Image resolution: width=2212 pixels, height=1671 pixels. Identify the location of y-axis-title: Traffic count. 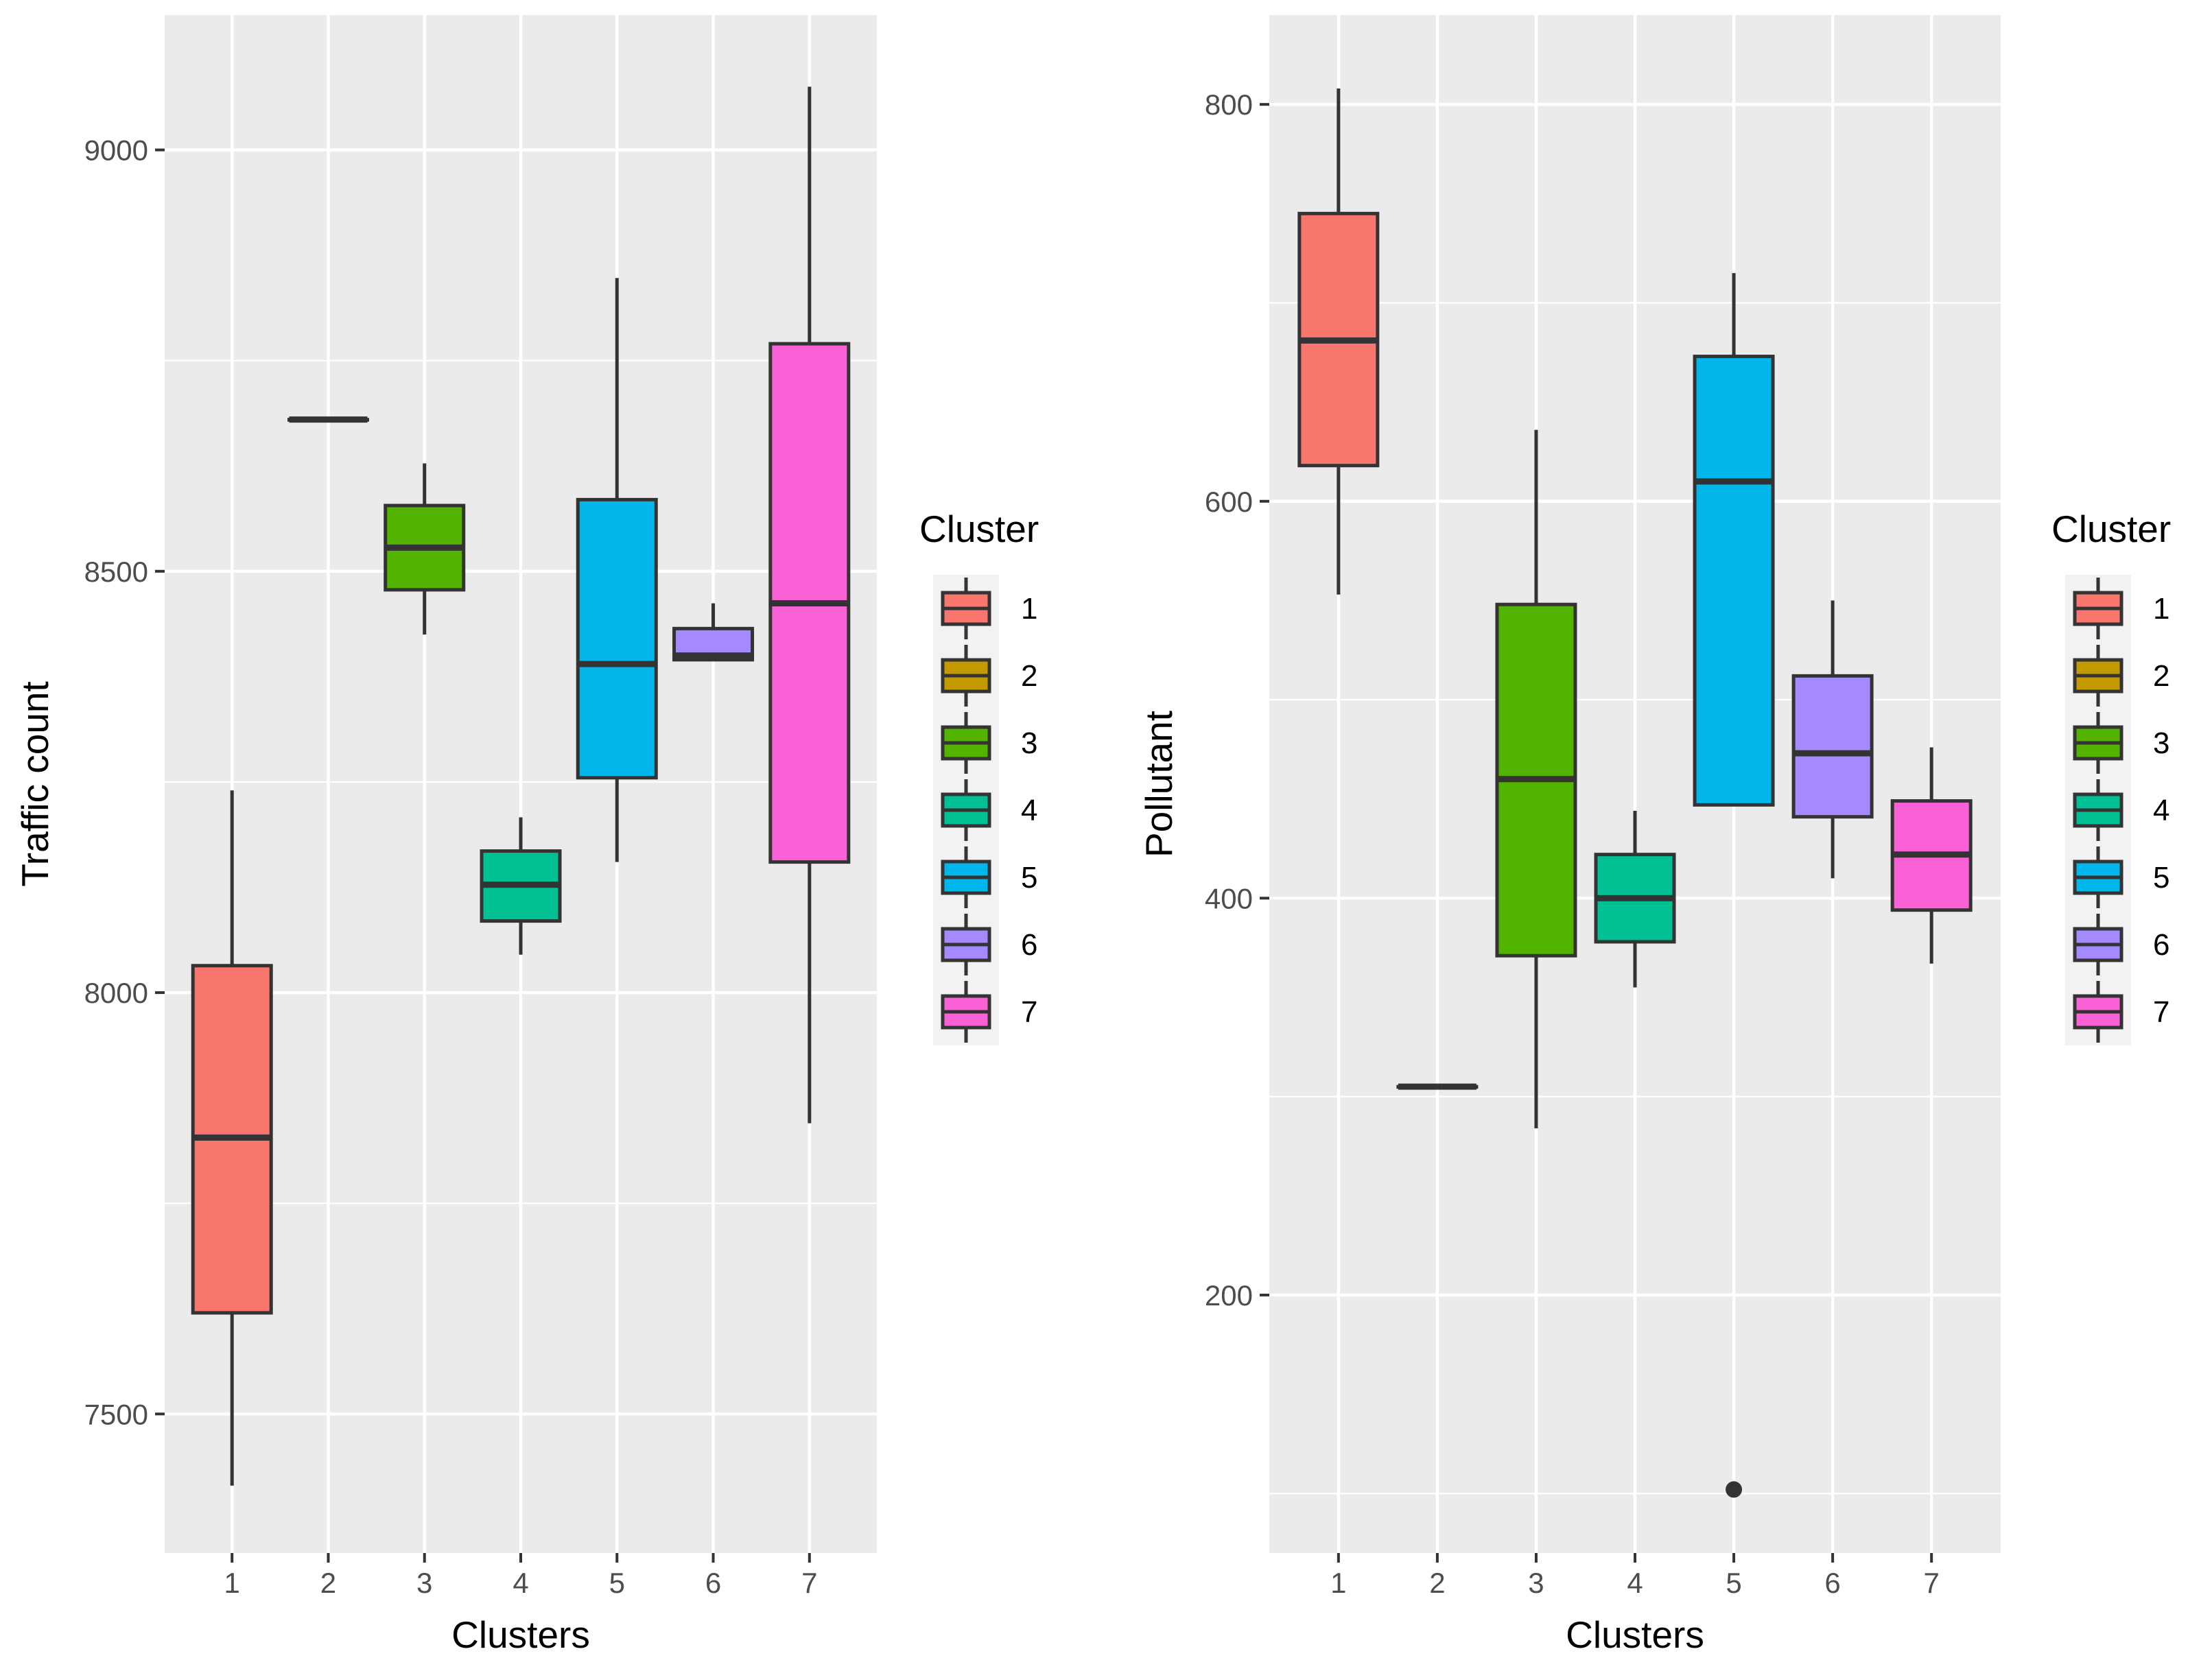
(35, 784).